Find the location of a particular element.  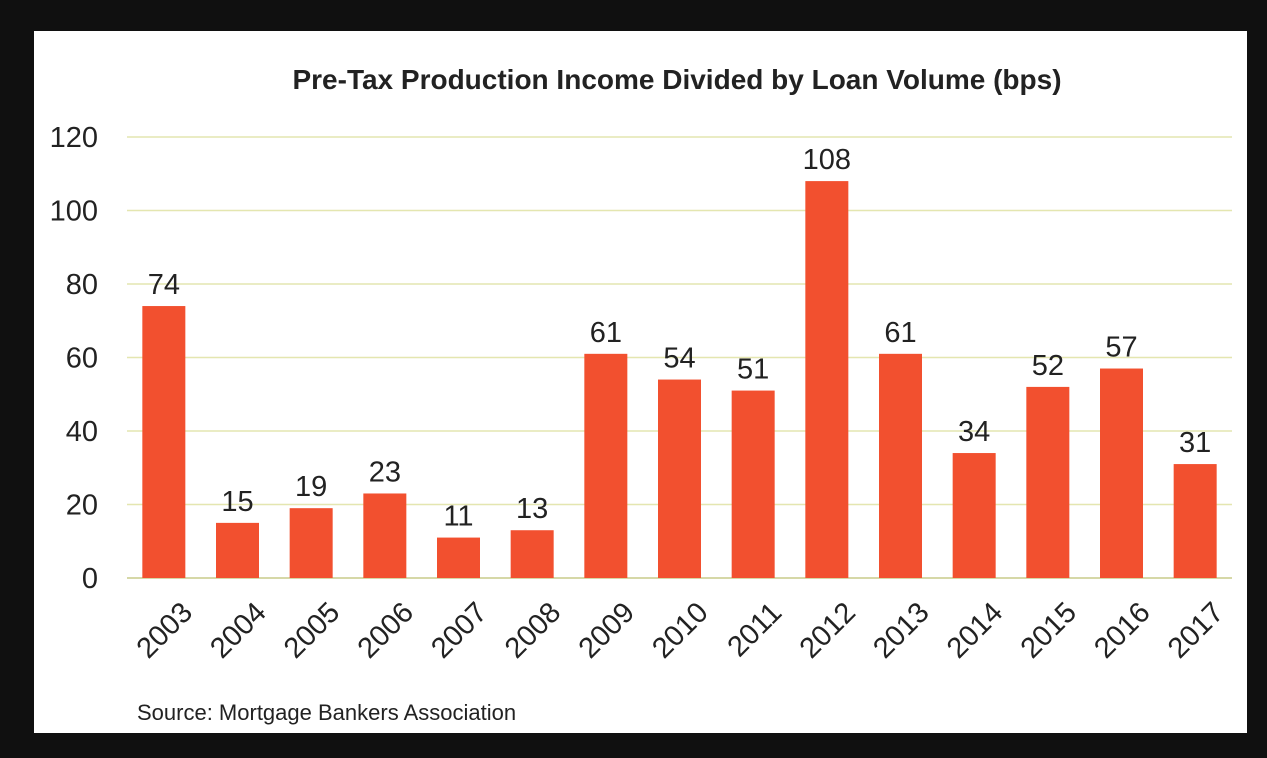

bar-2006 is located at coordinates (385, 535).